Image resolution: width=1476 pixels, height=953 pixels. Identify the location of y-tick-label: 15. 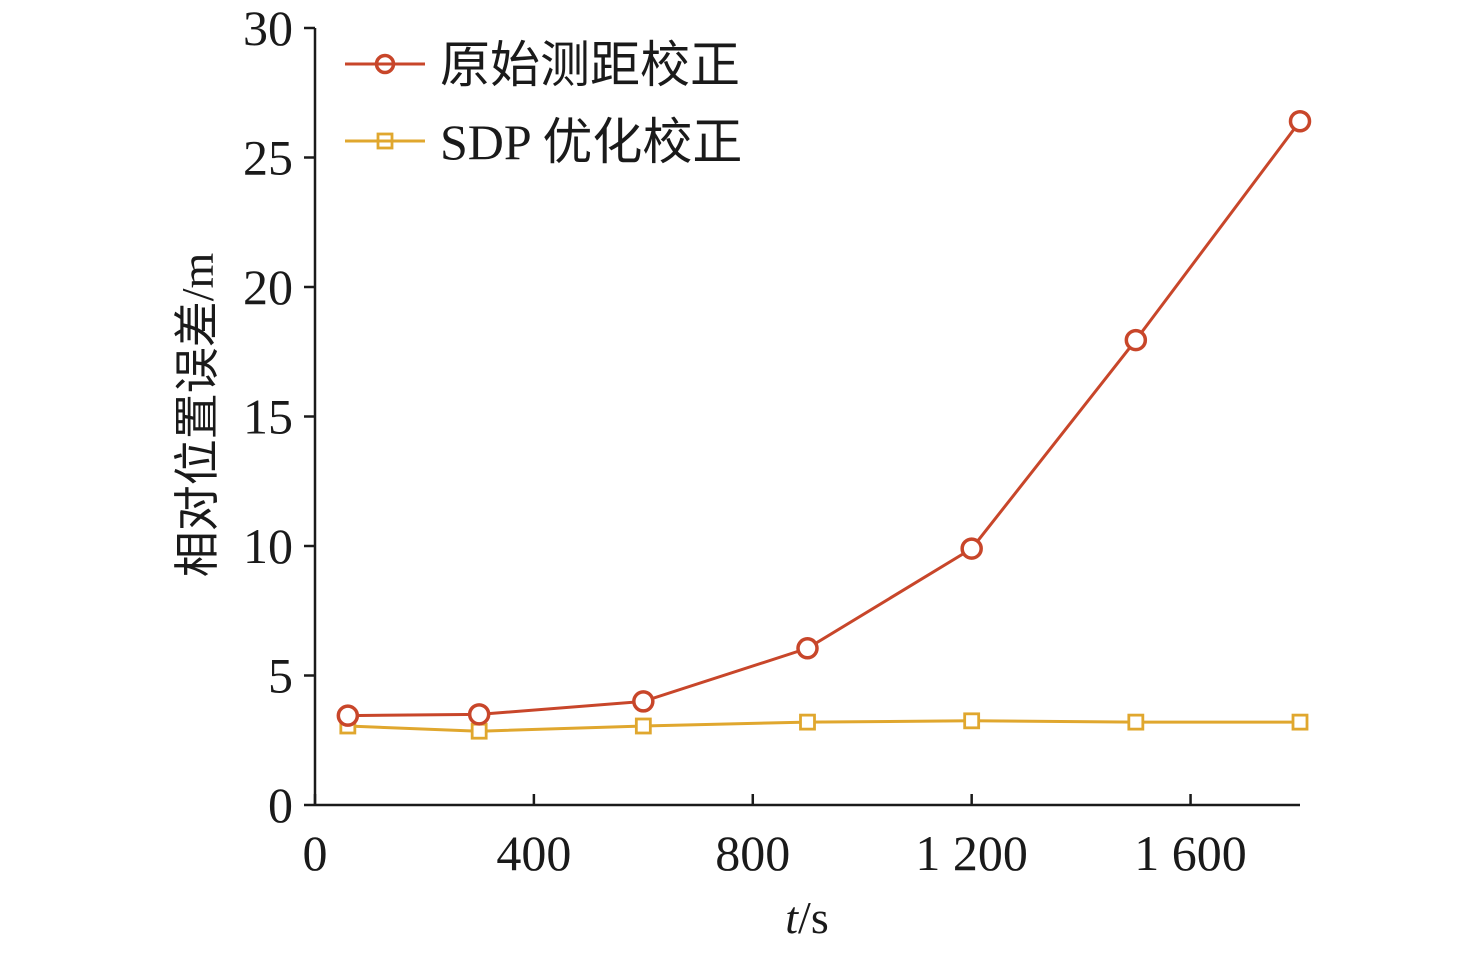
(268, 417).